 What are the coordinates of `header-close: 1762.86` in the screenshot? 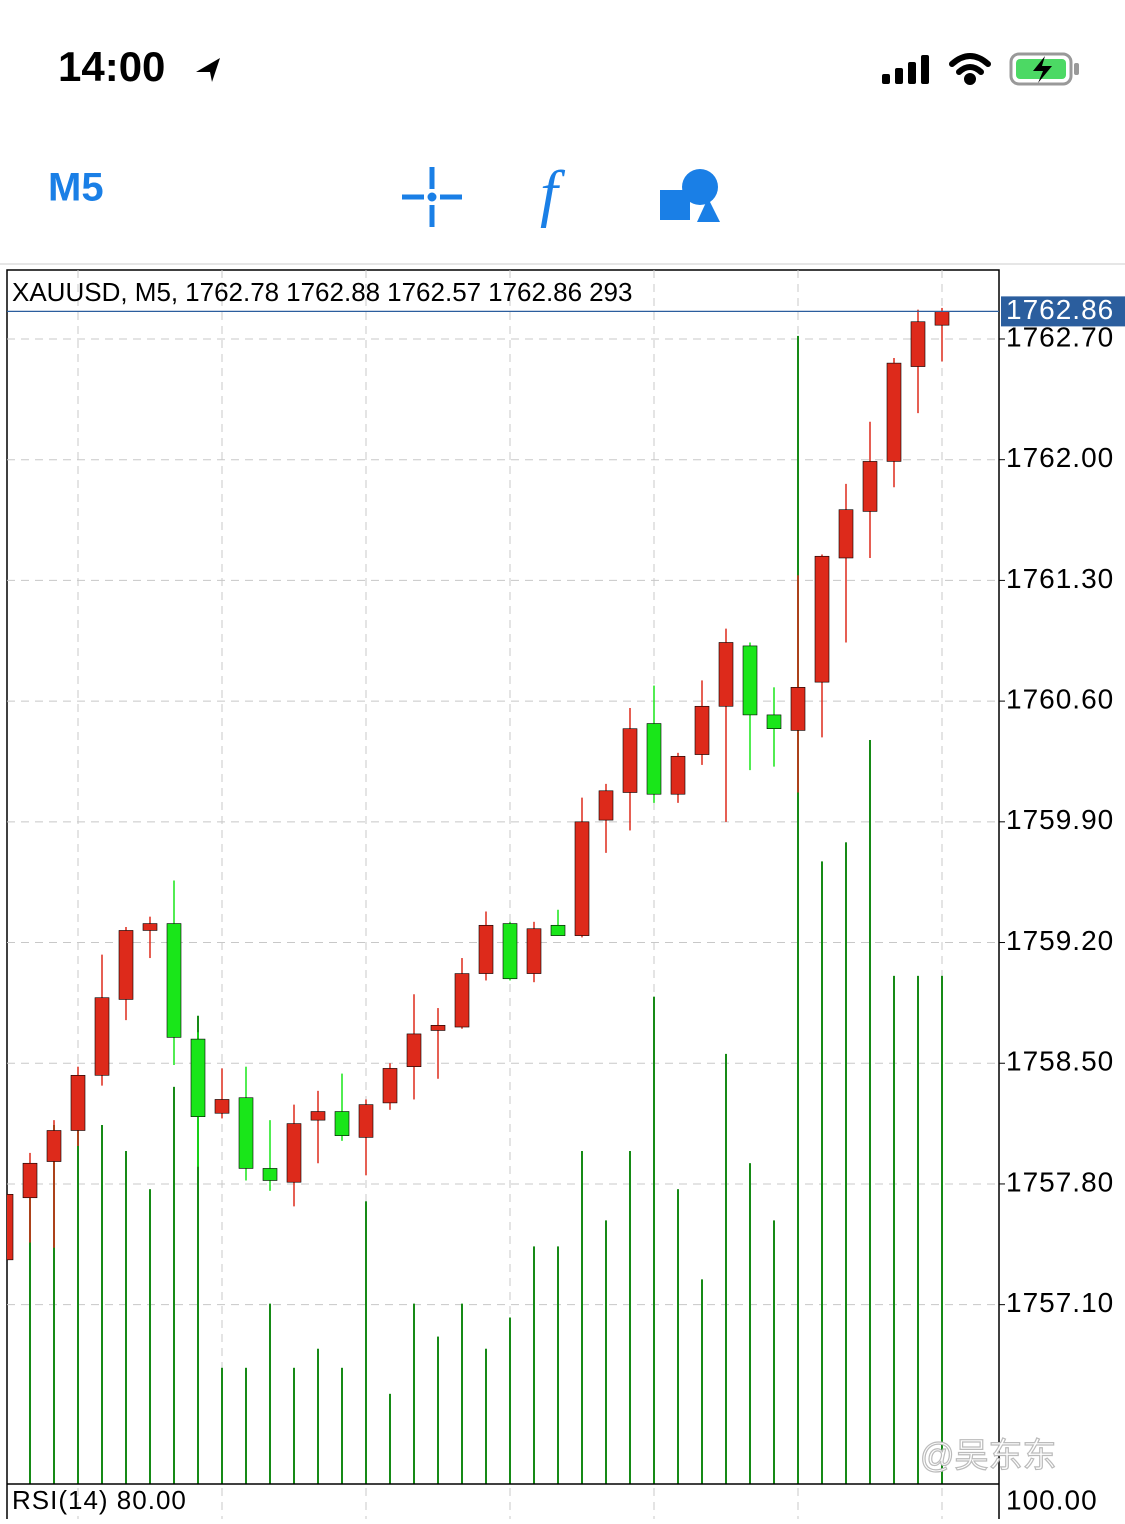 It's located at (535, 292).